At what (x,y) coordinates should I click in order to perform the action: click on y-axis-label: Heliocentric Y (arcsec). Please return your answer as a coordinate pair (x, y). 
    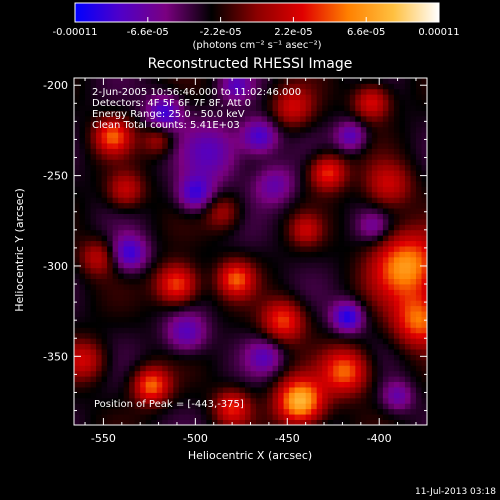
    Looking at the image, I should click on (19, 250).